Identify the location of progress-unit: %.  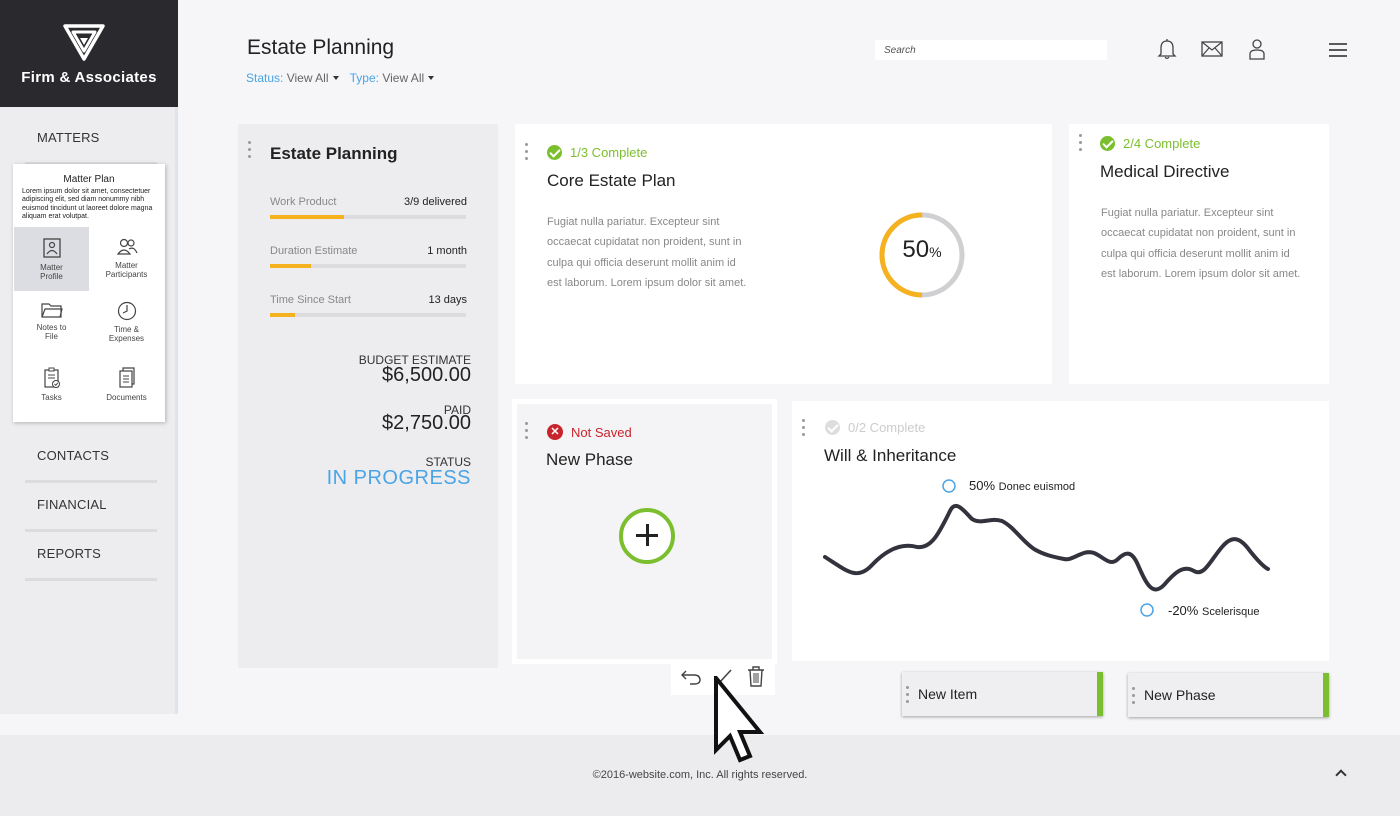
(935, 252).